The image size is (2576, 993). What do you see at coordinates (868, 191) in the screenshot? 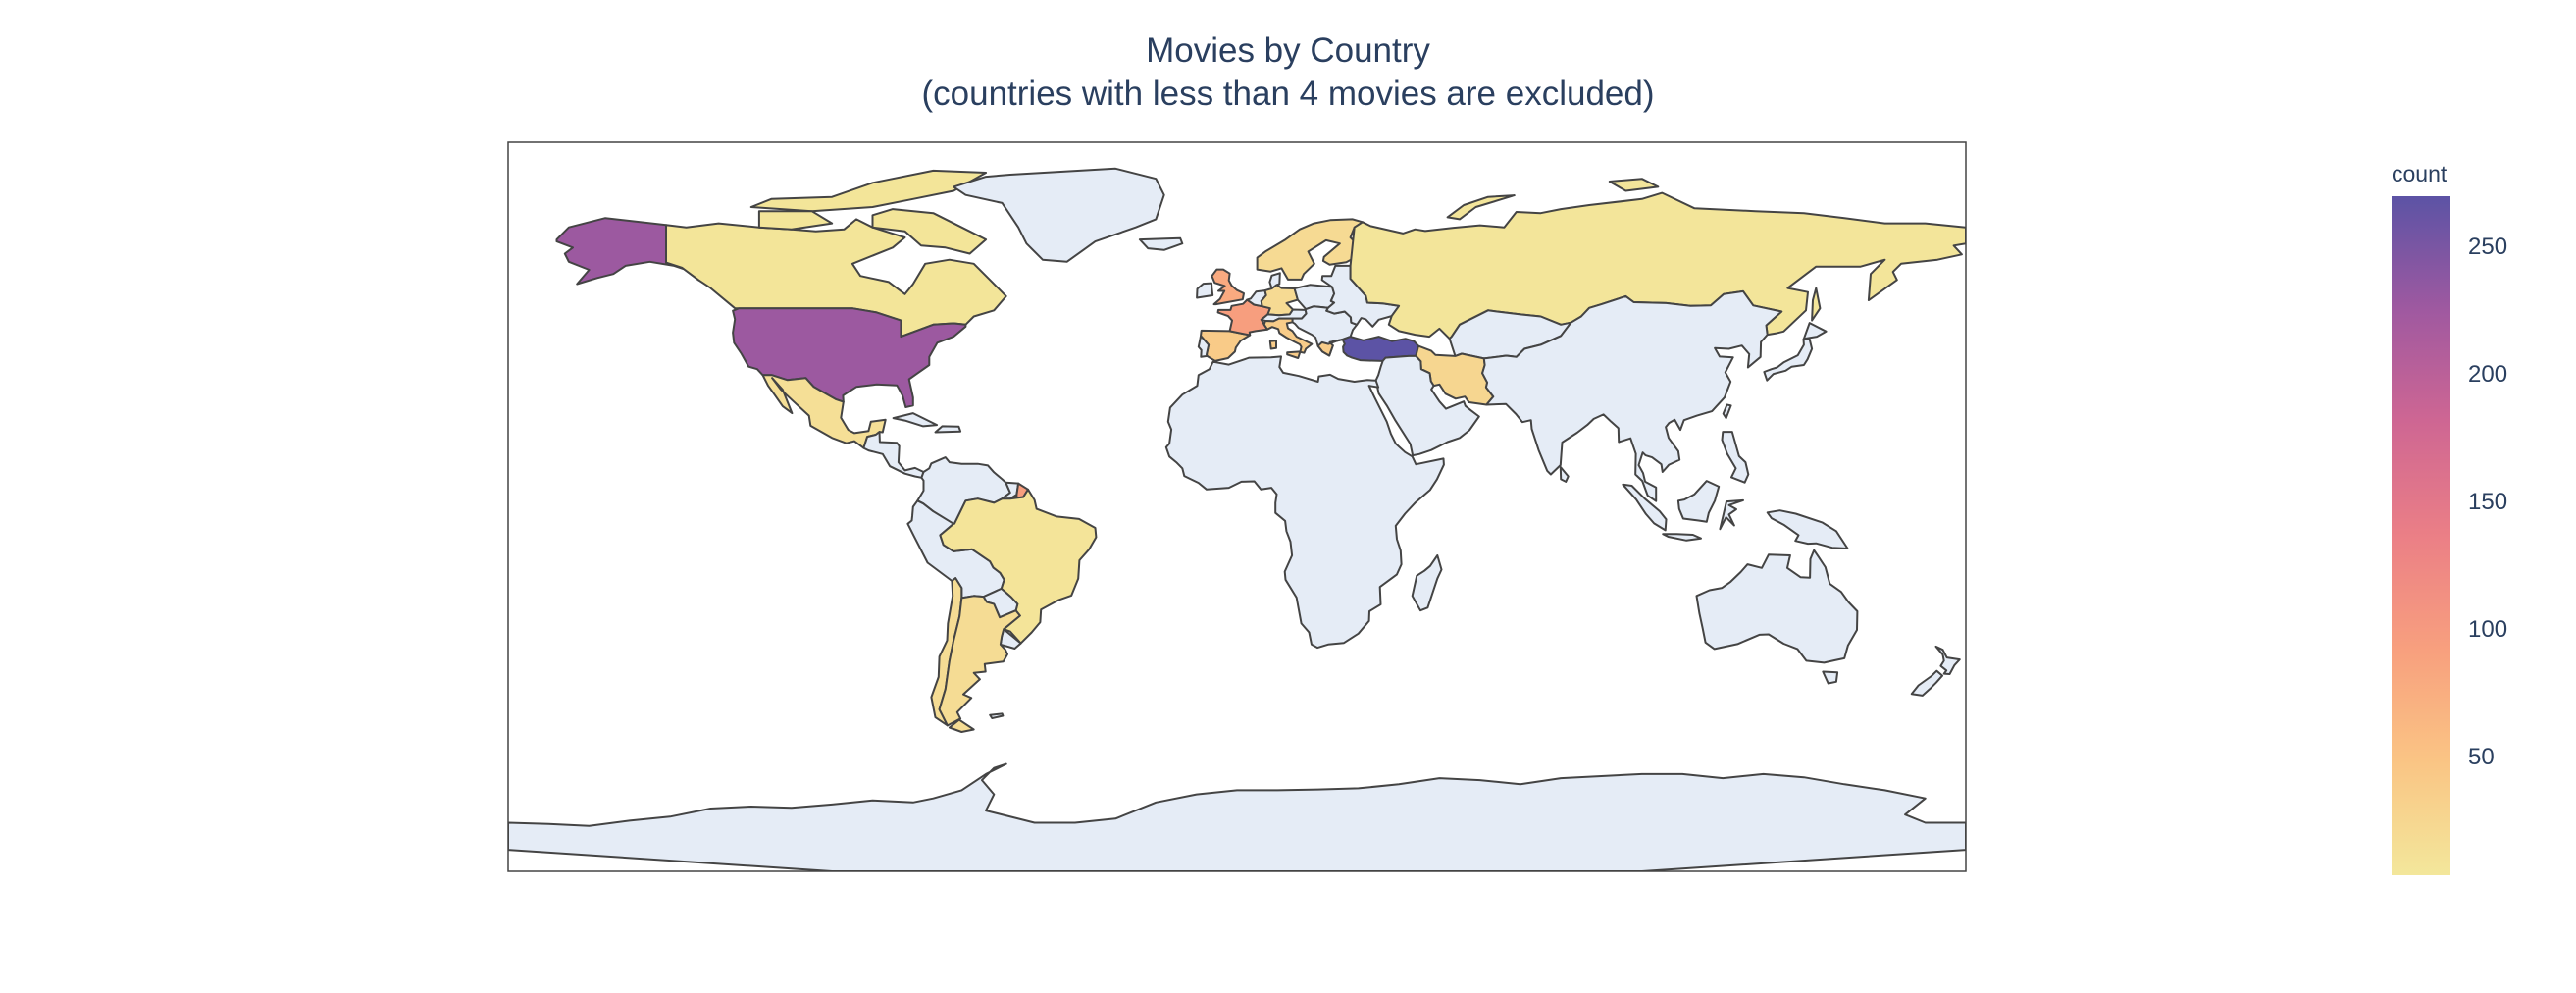
I see `country-canada-arctic` at bounding box center [868, 191].